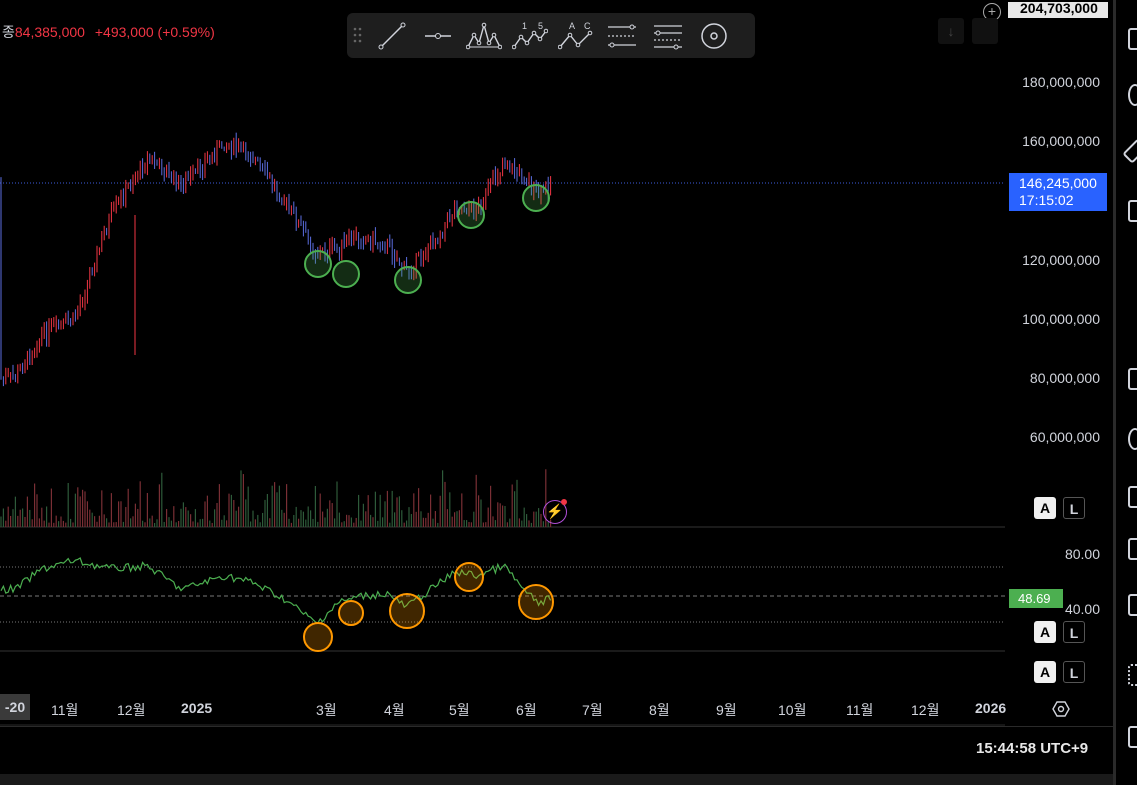  Describe the element at coordinates (326, 710) in the screenshot. I see `time-axis-label: 3월` at that location.